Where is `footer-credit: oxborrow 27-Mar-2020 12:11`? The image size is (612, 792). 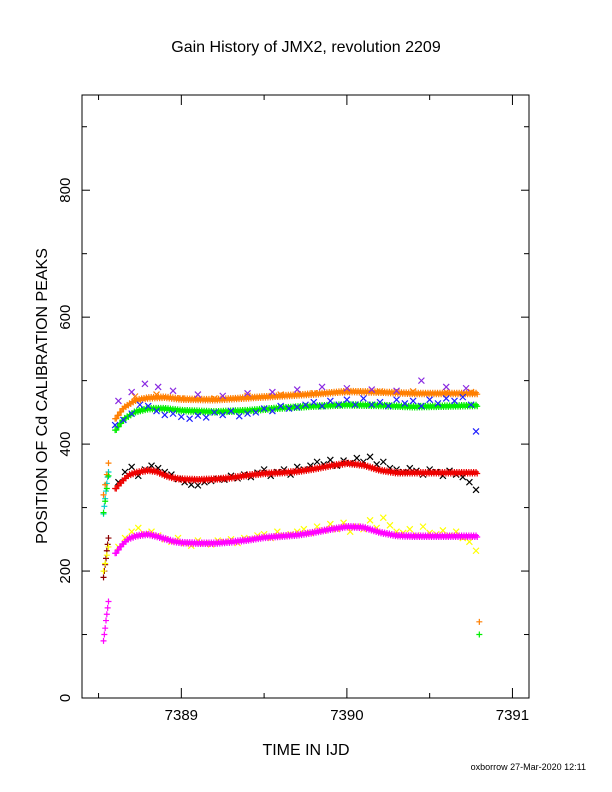
footer-credit: oxborrow 27-Mar-2020 12:11 is located at coordinates (528, 767).